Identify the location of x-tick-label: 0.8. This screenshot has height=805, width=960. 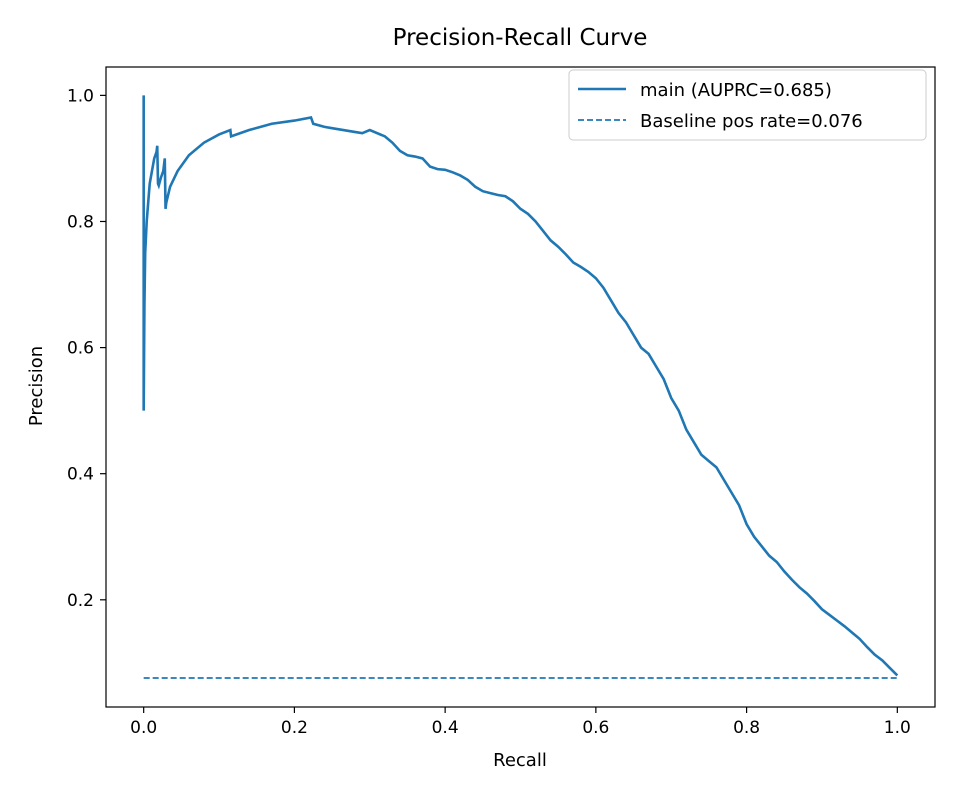
(746, 728).